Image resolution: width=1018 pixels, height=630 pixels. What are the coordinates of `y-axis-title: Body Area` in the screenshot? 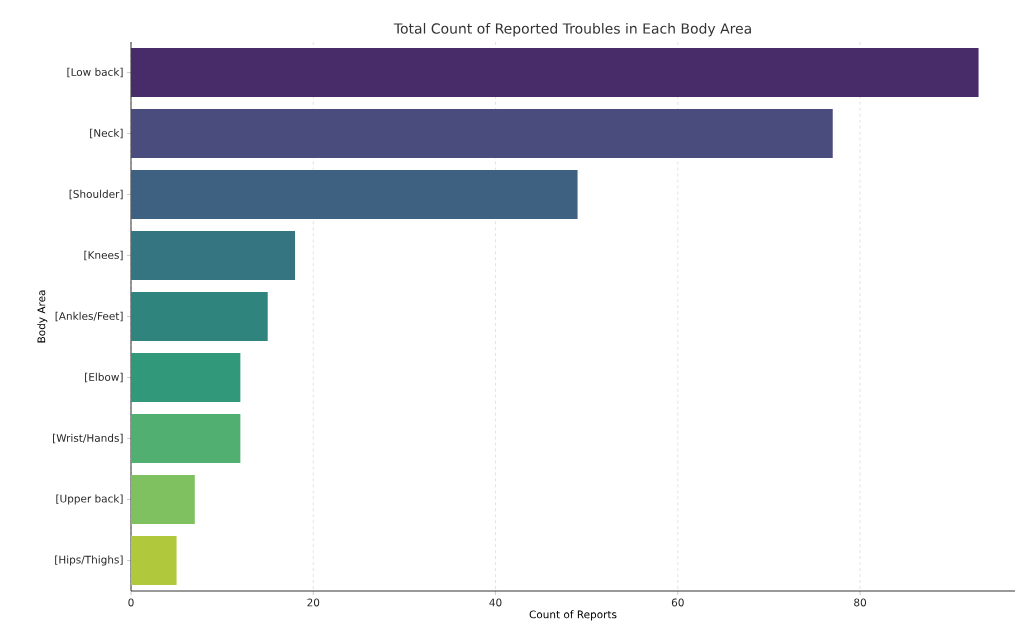 It's located at (42, 316).